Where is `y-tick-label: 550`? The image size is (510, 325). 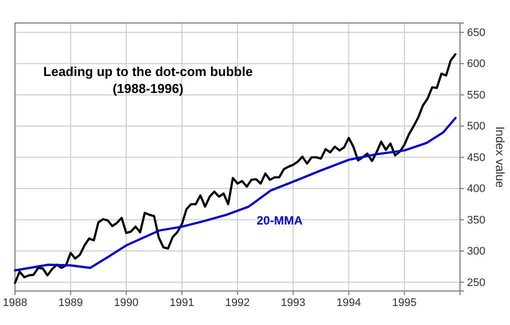
y-tick-label: 550 is located at coordinates (476, 95).